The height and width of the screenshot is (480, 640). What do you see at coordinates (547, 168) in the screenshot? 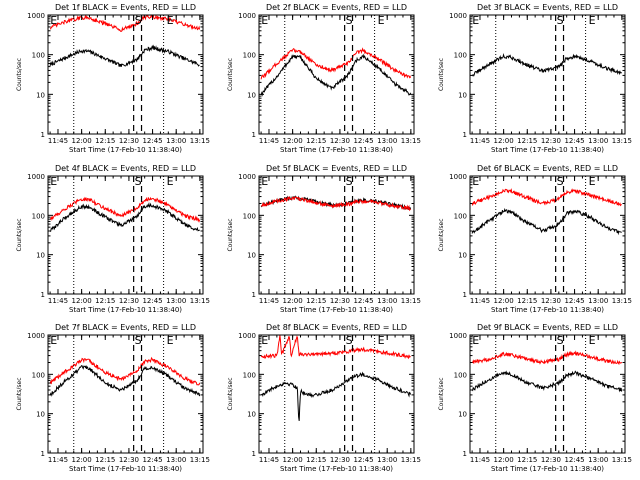
I see `panel-title: Det 6f BLACK = Events, RED = LLD` at bounding box center [547, 168].